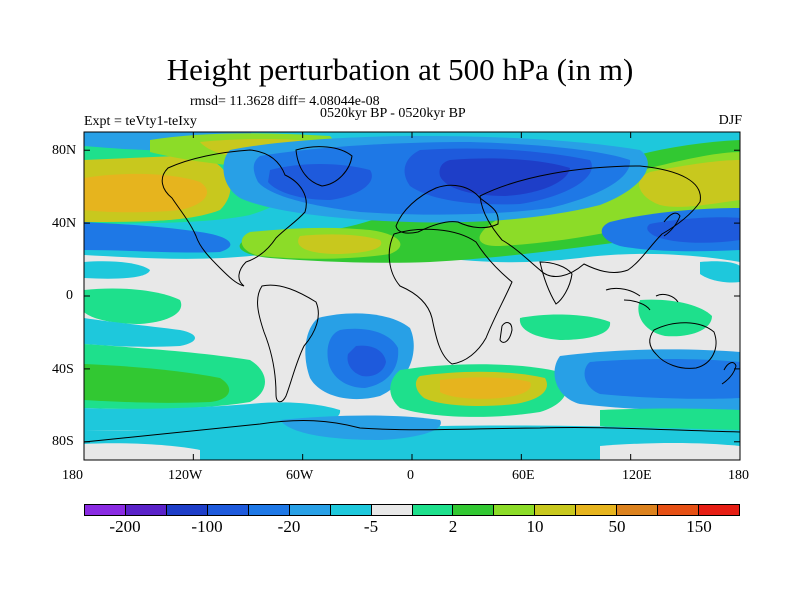 The image size is (800, 600). I want to click on colorbar-label: -5, so click(371, 526).